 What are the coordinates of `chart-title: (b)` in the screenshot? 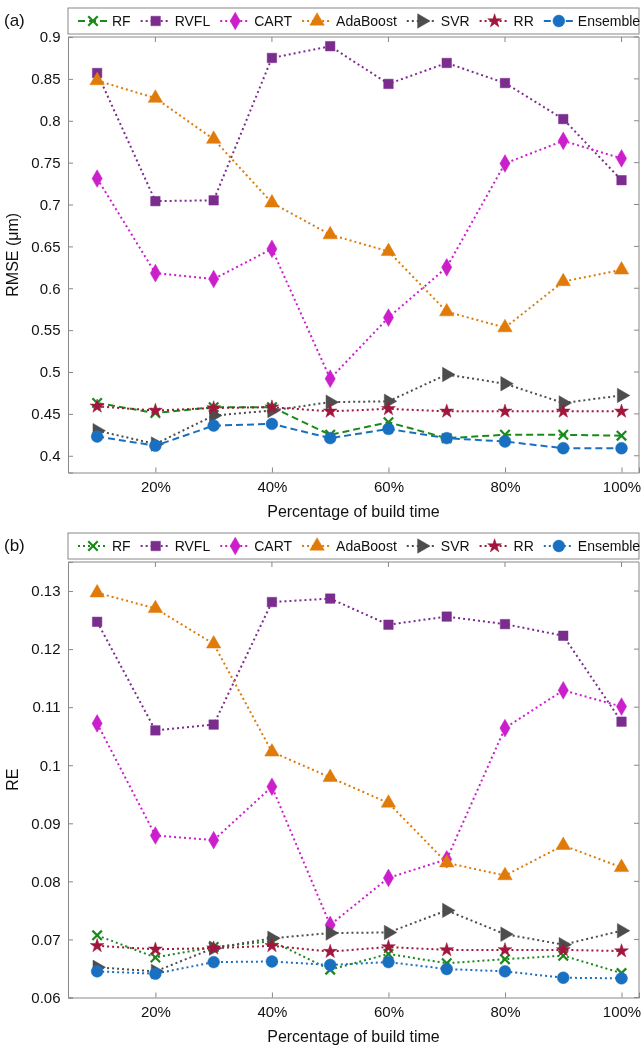 It's located at (14, 545).